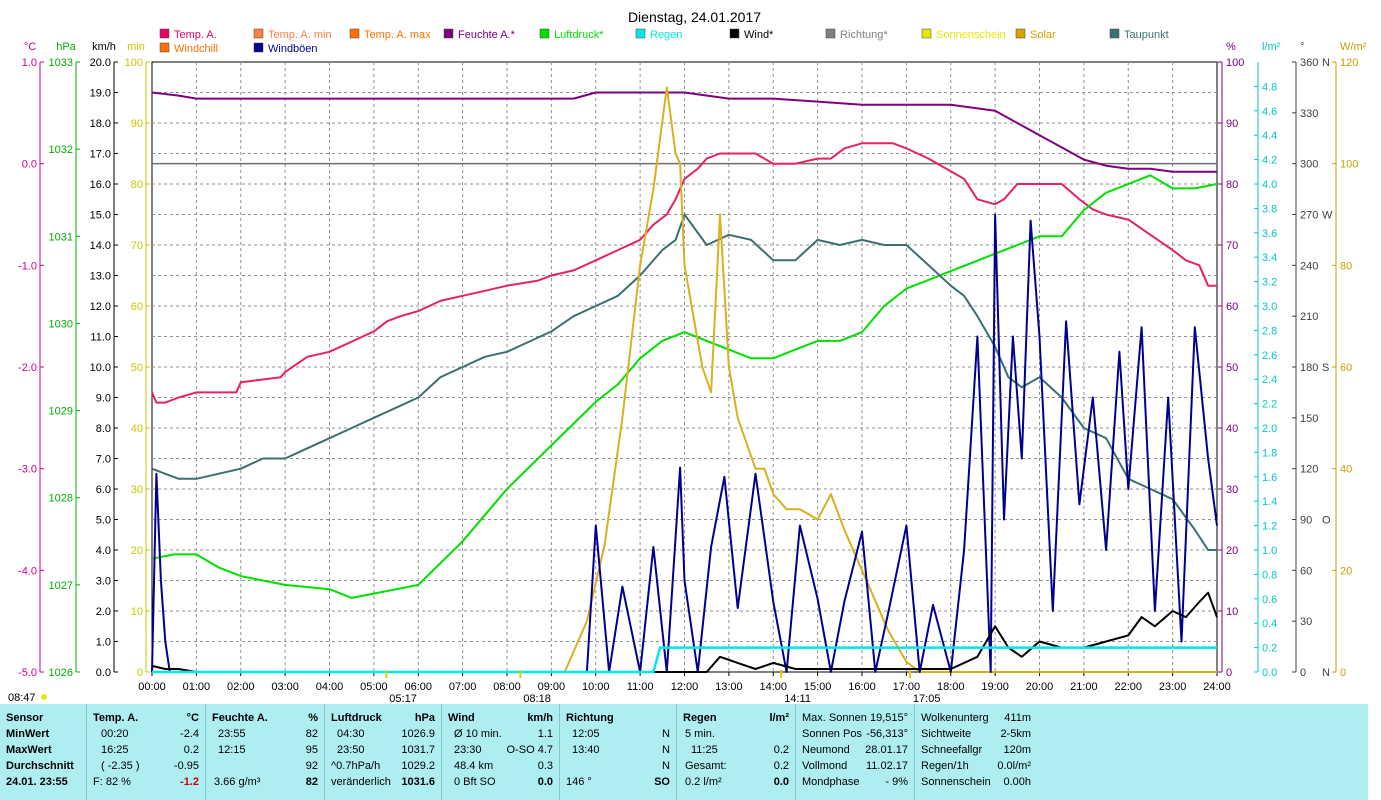 Image resolution: width=1381 pixels, height=800 pixels. I want to click on direction-max-time: 13:40, so click(586, 750).